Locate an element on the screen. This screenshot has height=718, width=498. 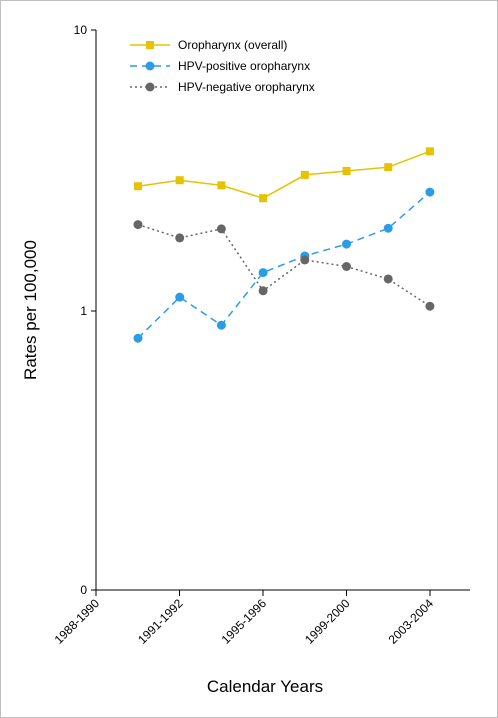
y-ticks: 0 1 10 is located at coordinates (85, 310).